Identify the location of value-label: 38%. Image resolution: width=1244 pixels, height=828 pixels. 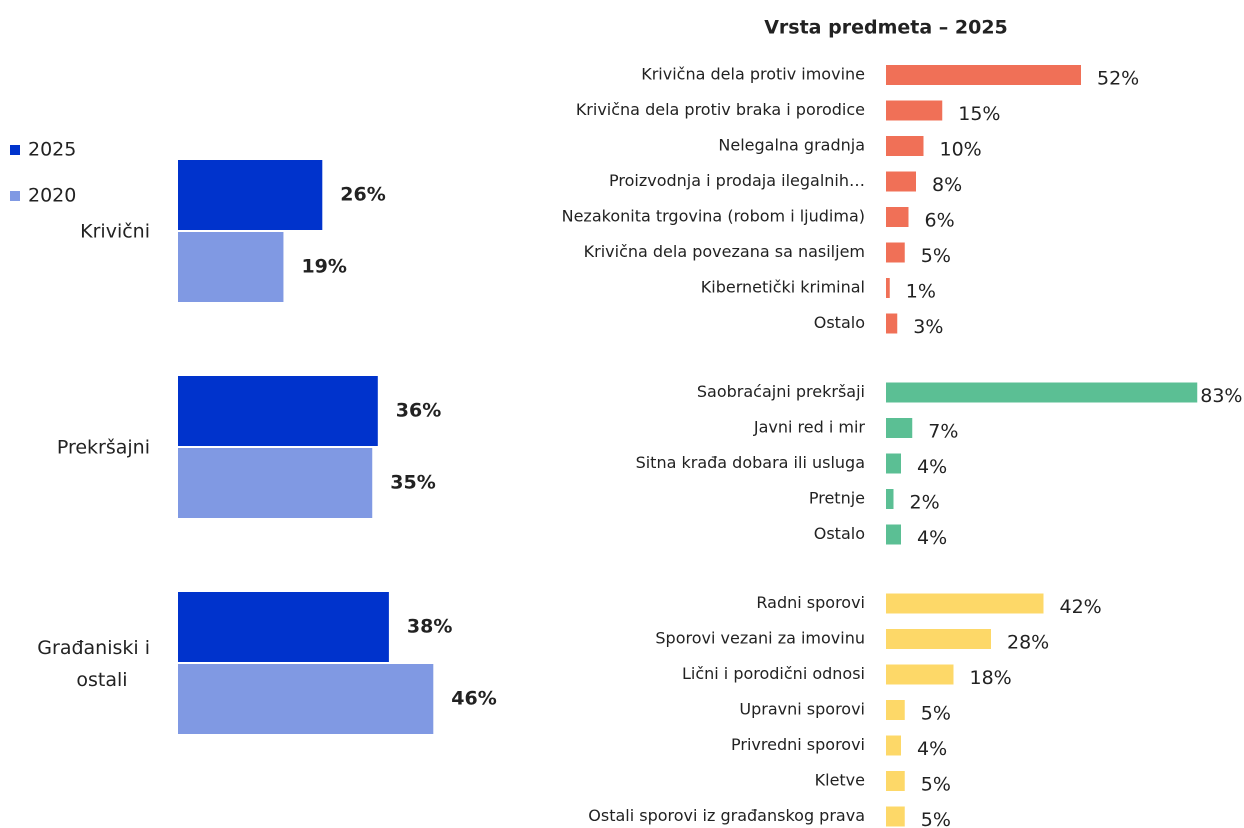
(429, 627).